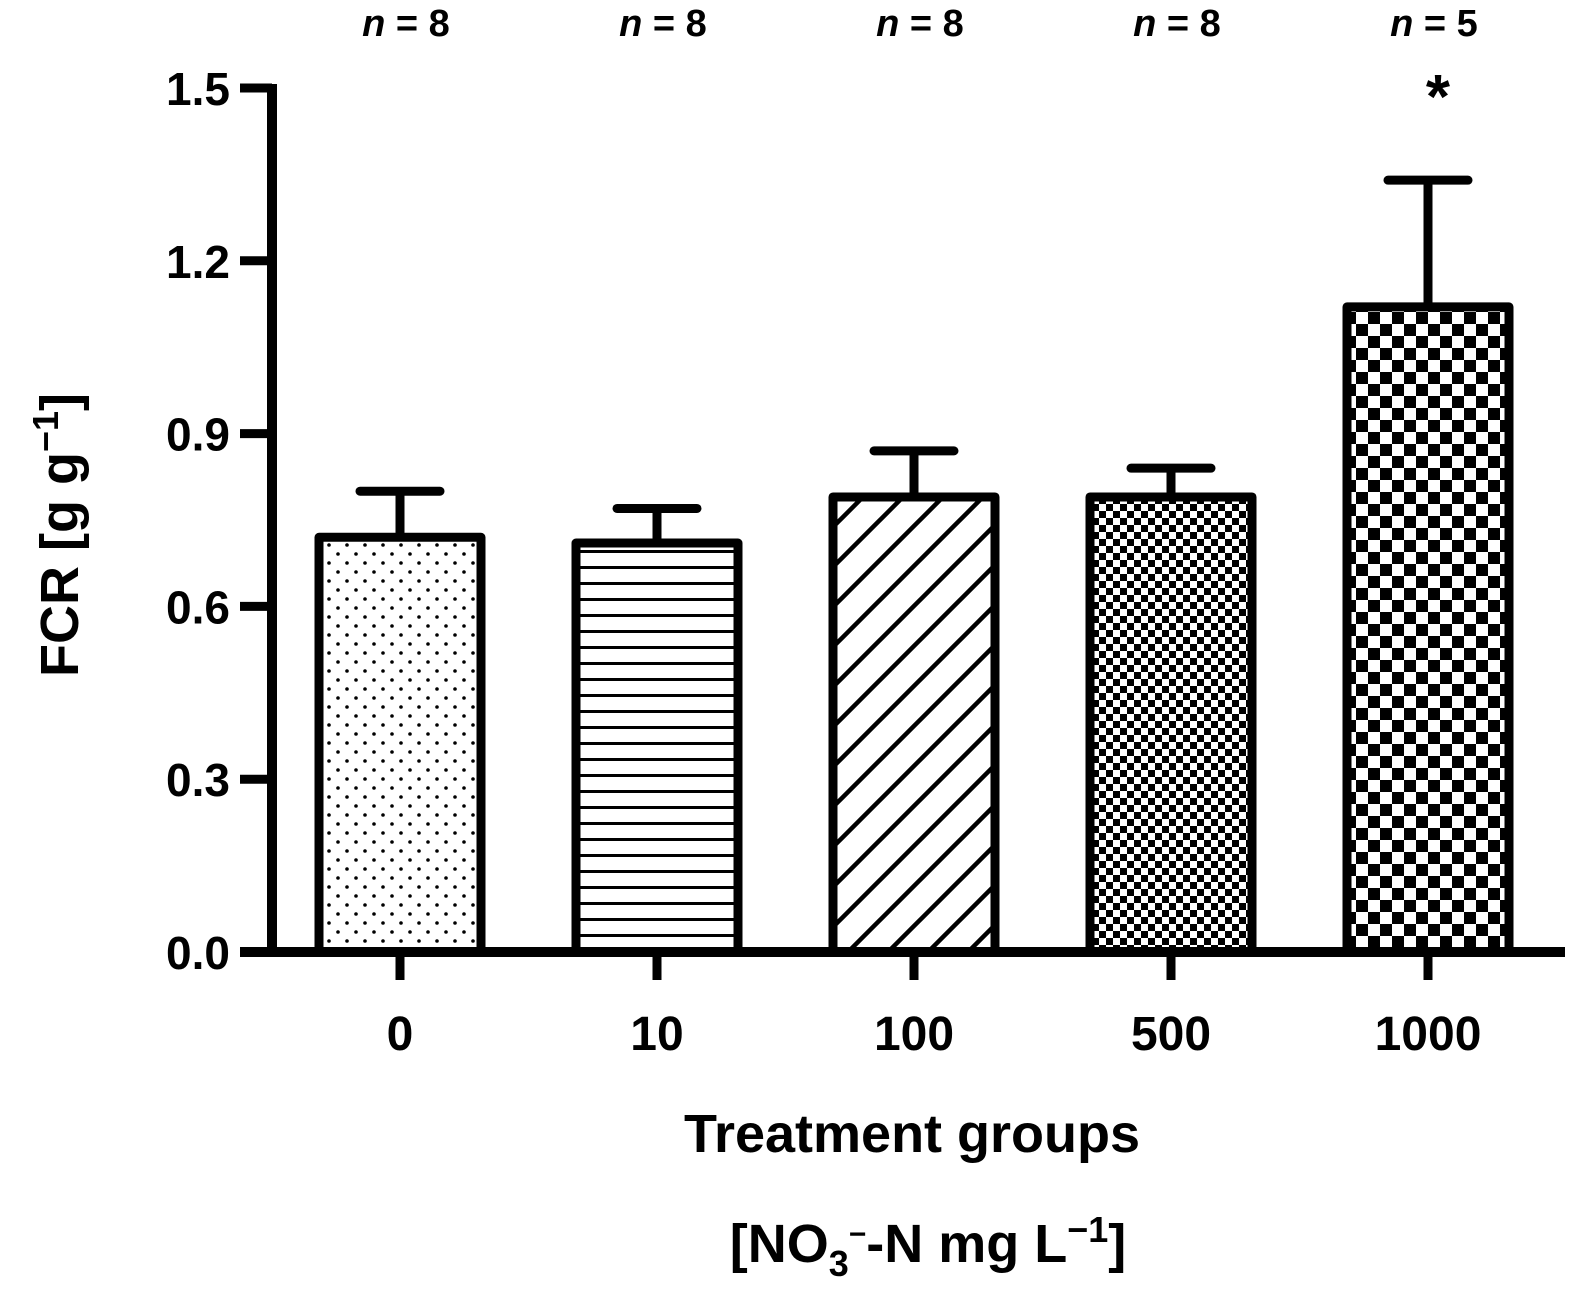  What do you see at coordinates (656, 1034) in the screenshot?
I see `x-tick-label: 10` at bounding box center [656, 1034].